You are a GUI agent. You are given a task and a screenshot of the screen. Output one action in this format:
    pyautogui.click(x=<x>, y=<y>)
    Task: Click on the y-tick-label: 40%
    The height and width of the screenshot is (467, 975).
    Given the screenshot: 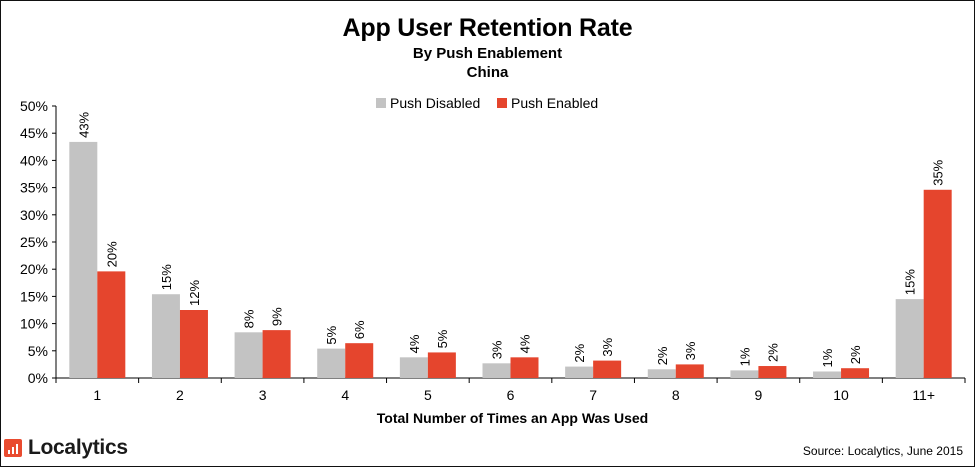 What is the action you would take?
    pyautogui.click(x=34, y=160)
    